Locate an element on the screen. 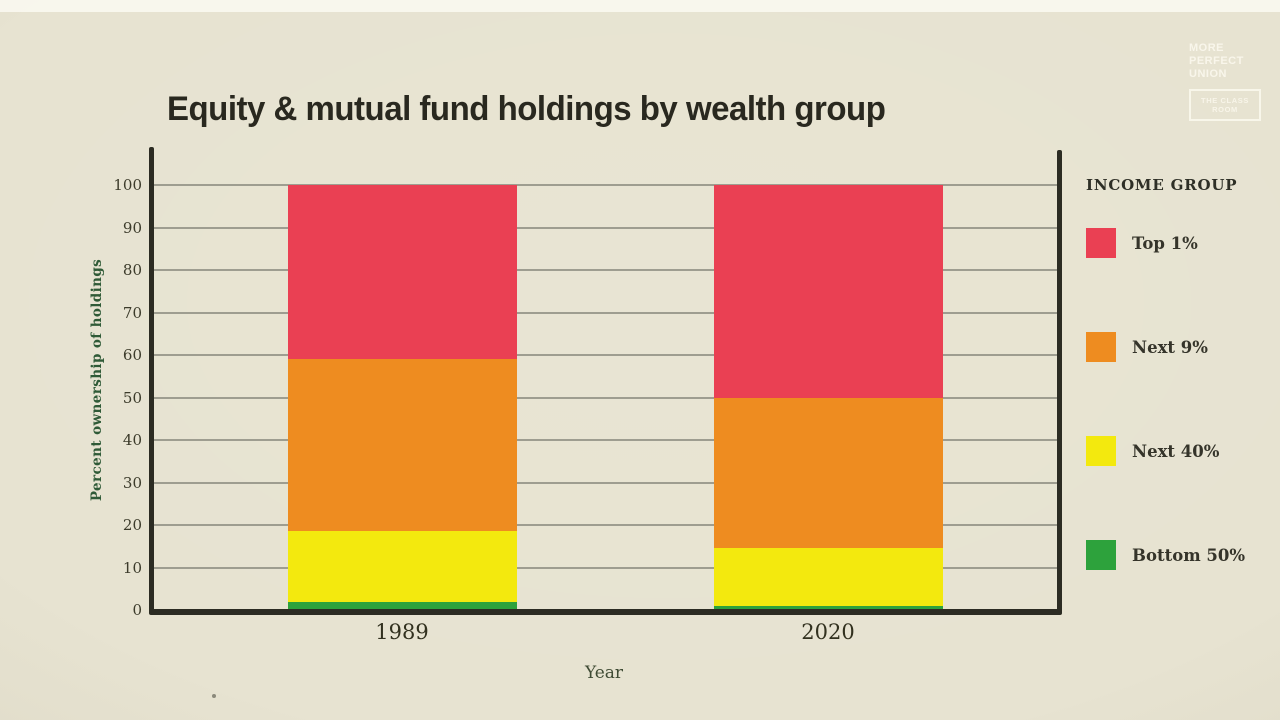 The width and height of the screenshot is (1280, 720). legend-item-top-1-: Top 1% is located at coordinates (1142, 243).